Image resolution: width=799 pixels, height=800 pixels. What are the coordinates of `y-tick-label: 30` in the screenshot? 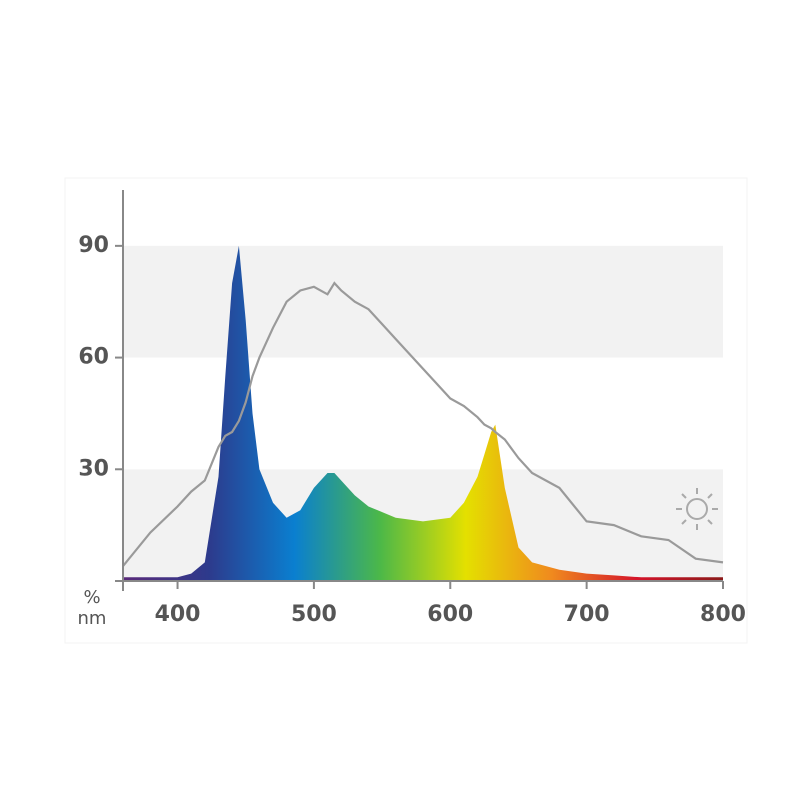 It's located at (93, 468).